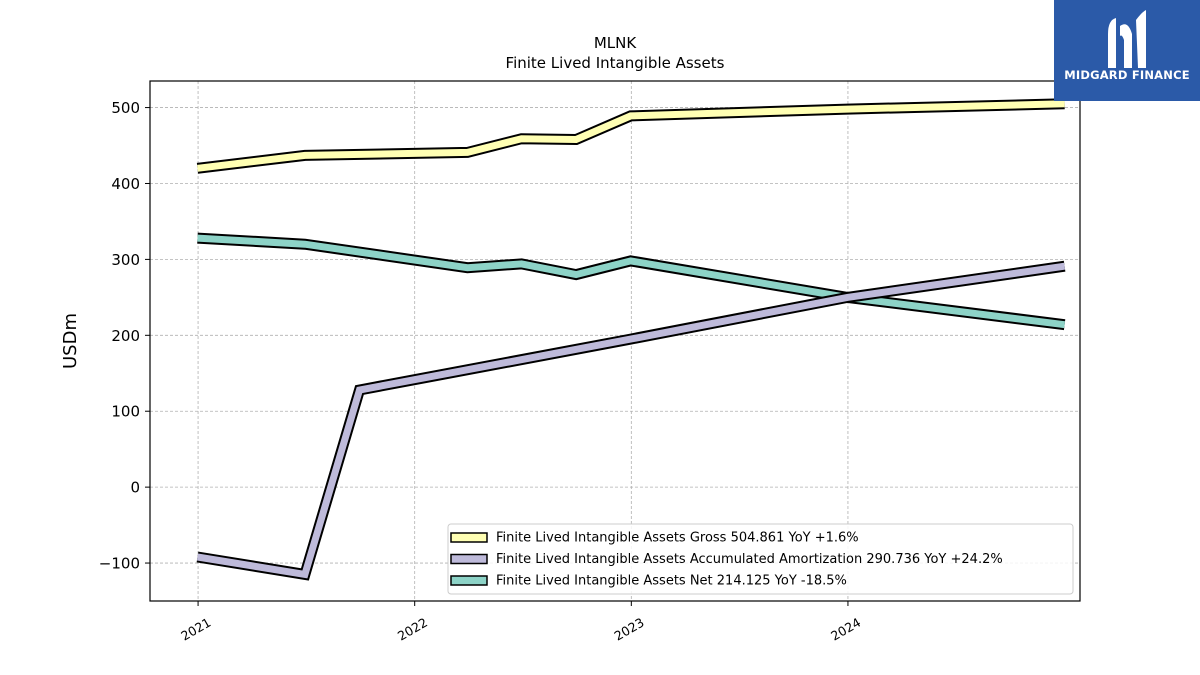 The height and width of the screenshot is (675, 1200). What do you see at coordinates (631, 281) in the screenshot?
I see `series-line-finite-lived-intangible-assets-net` at bounding box center [631, 281].